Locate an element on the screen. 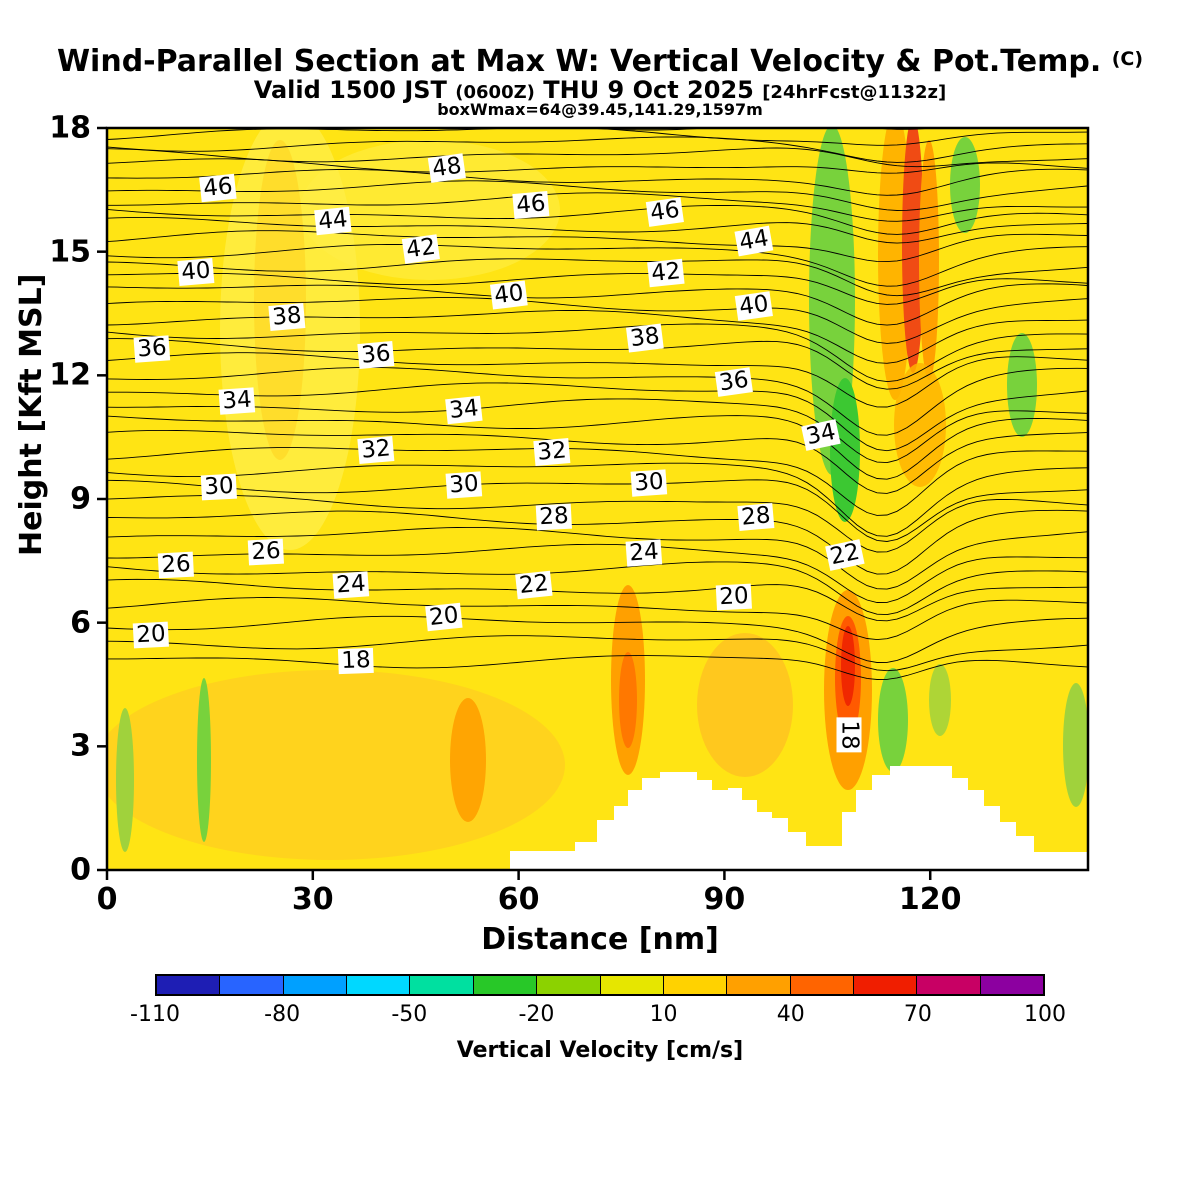 The width and height of the screenshot is (1200, 1200). contour-label-34: 34 is located at coordinates (237, 401).